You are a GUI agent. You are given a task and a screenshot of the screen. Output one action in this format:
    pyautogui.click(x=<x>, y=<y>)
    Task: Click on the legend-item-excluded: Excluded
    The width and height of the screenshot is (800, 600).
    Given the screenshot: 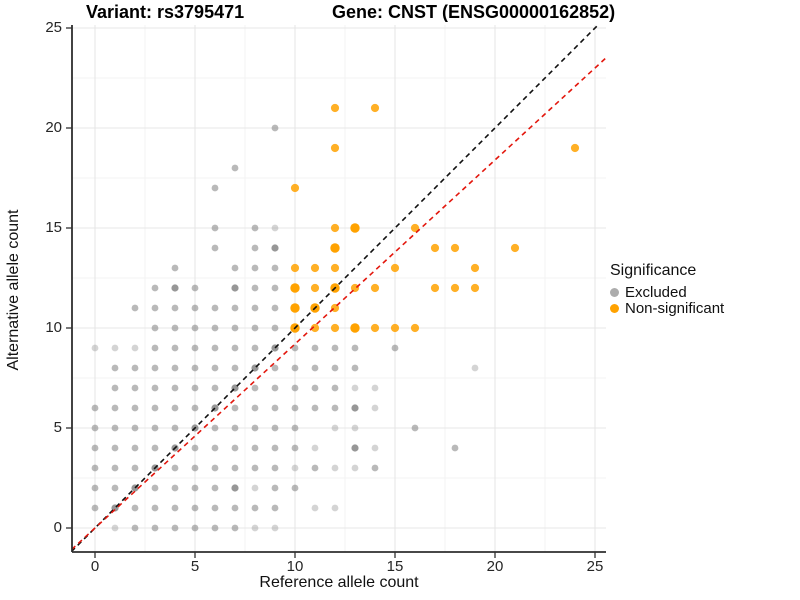 What is the action you would take?
    pyautogui.click(x=667, y=292)
    